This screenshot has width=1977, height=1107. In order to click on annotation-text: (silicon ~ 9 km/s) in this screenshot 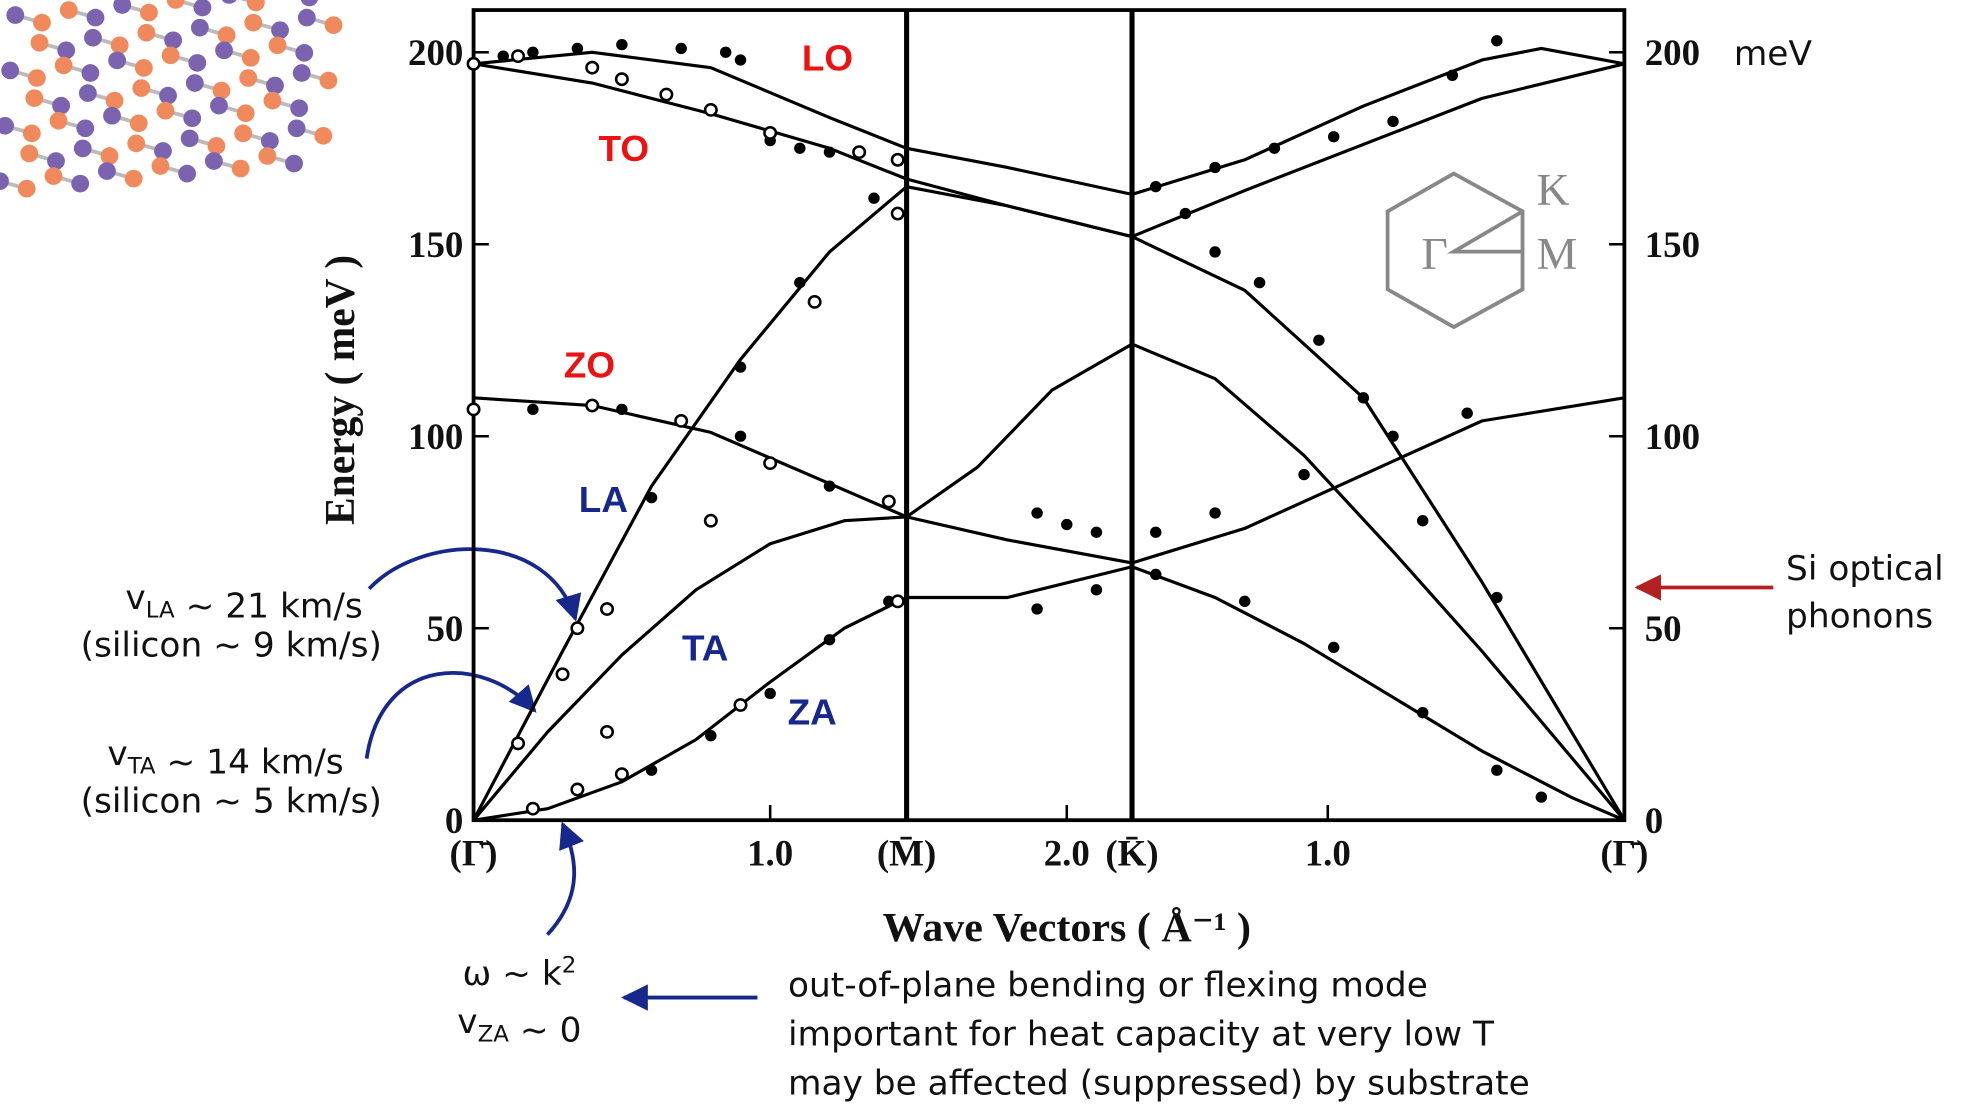, I will do `click(231, 646)`.